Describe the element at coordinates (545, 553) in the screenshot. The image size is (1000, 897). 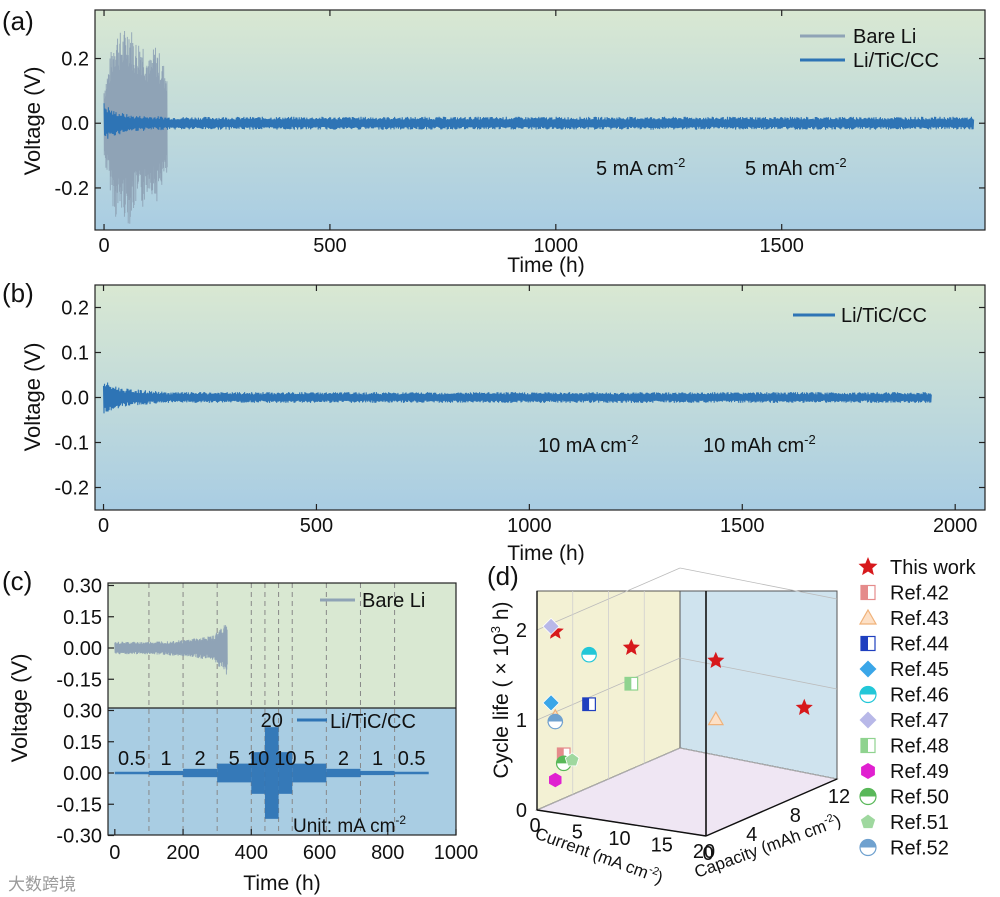
I see `panel-b-xlabel: Time (h)` at that location.